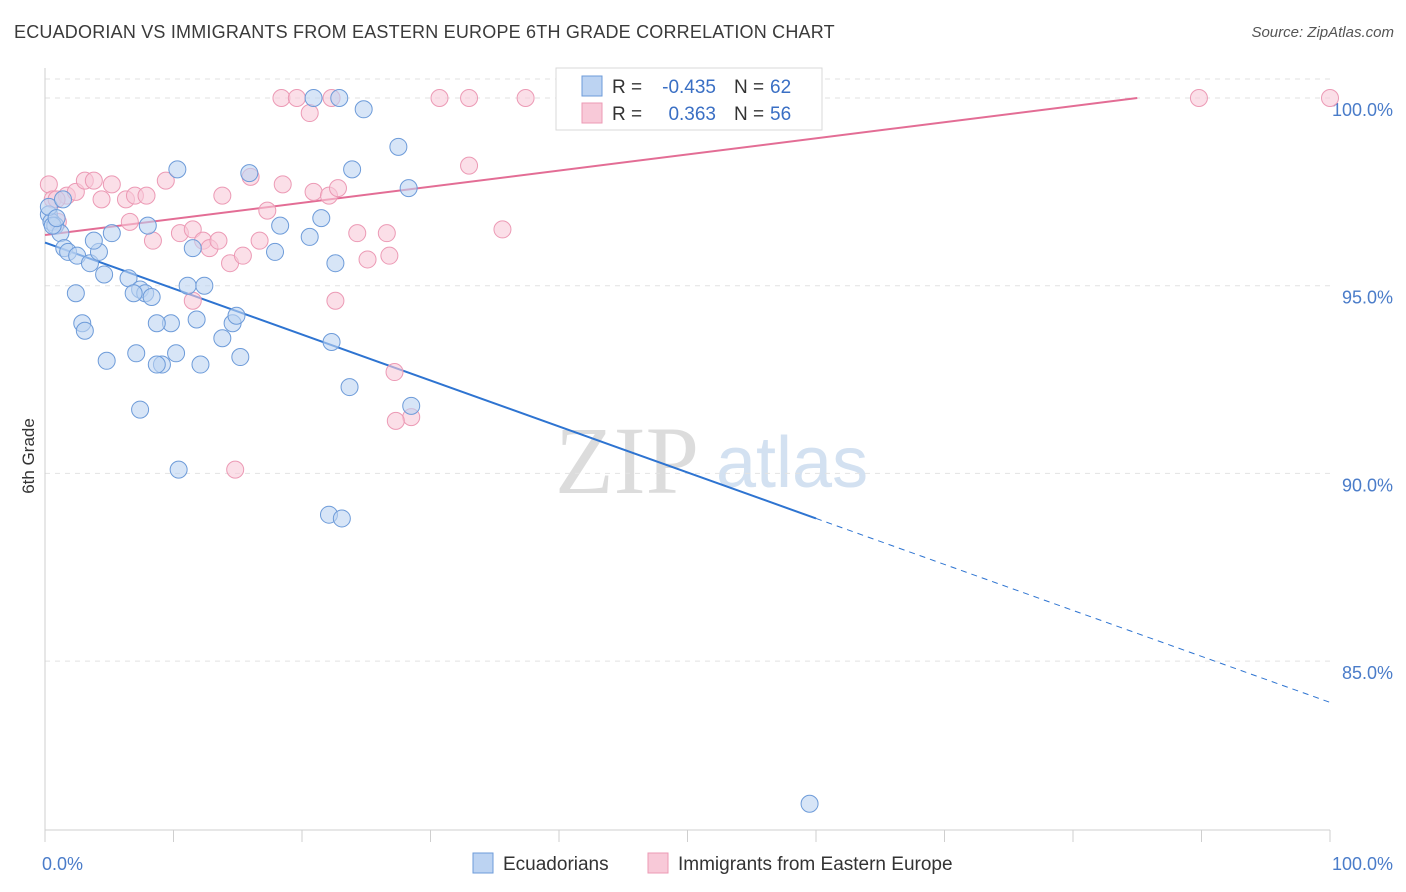 This screenshot has width=1406, height=892. Describe the element at coordinates (1073, 610) in the screenshot. I see `trend-line-ecuadorians-extrapolated` at that location.